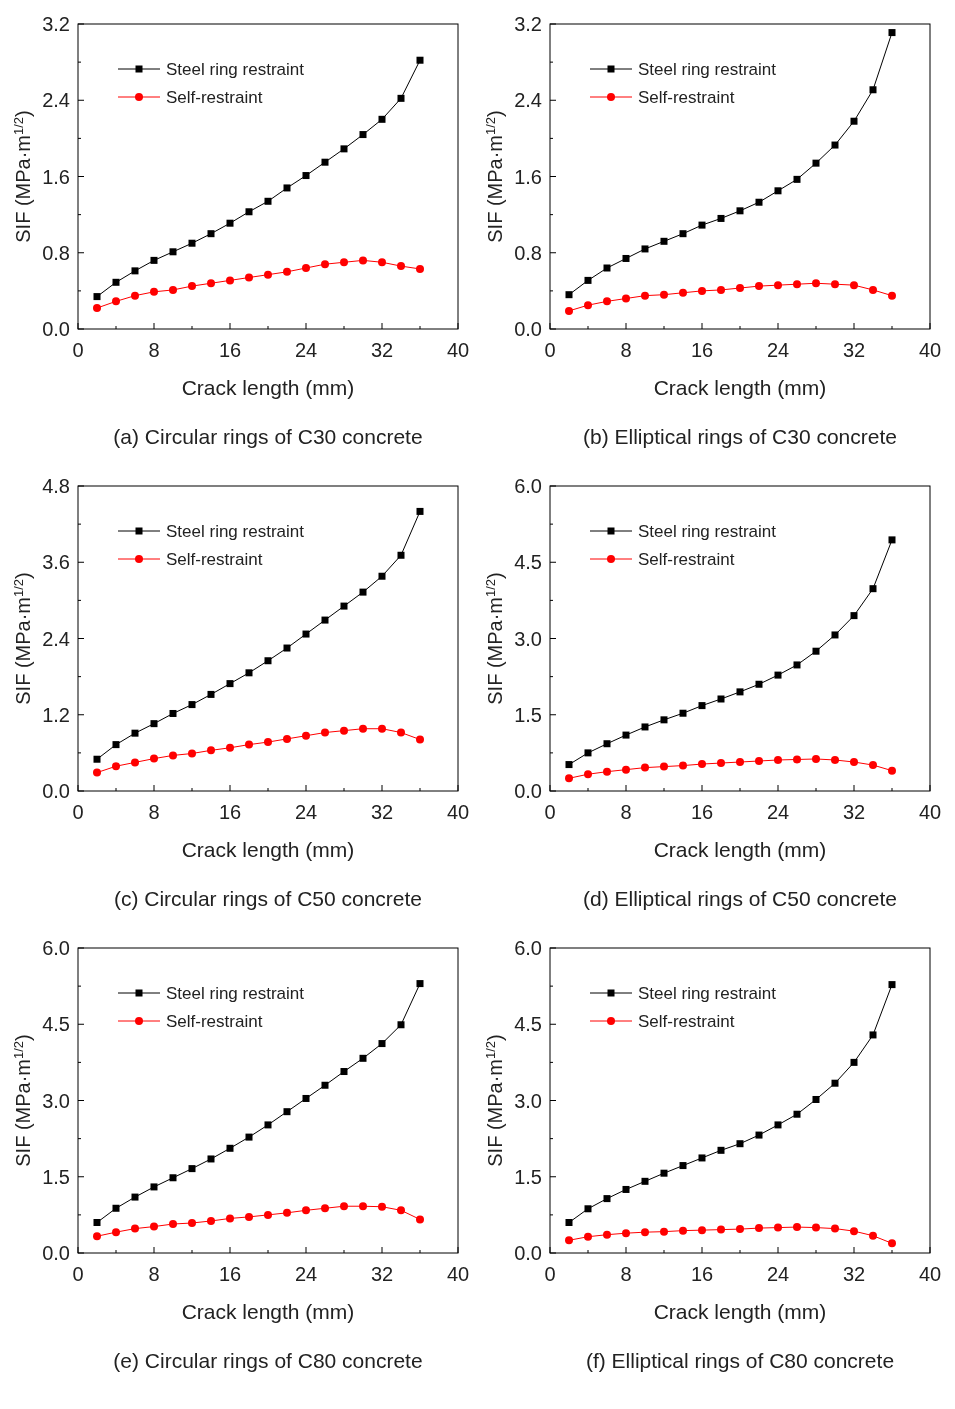 This screenshot has width=955, height=1409. I want to click on x-tick-label: 40, so click(930, 812).